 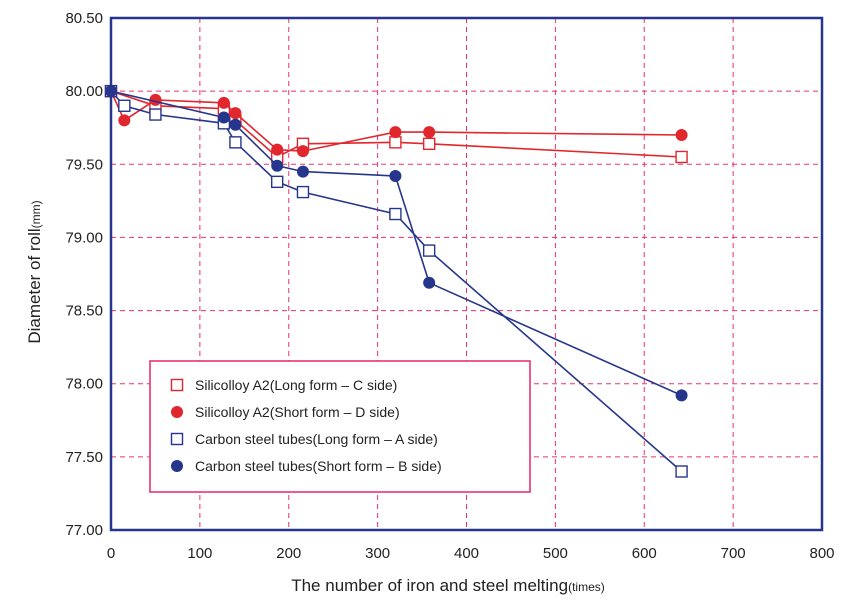 I want to click on x-tick-label: 500, so click(x=555, y=553).